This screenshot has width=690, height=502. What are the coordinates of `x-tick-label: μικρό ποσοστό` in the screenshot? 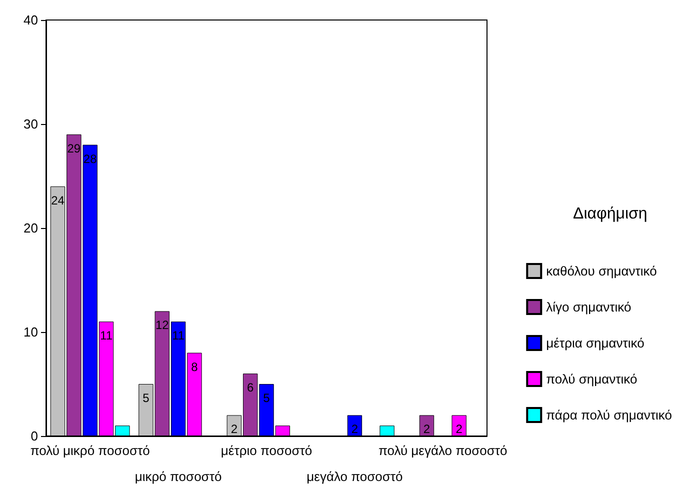 It's located at (178, 476).